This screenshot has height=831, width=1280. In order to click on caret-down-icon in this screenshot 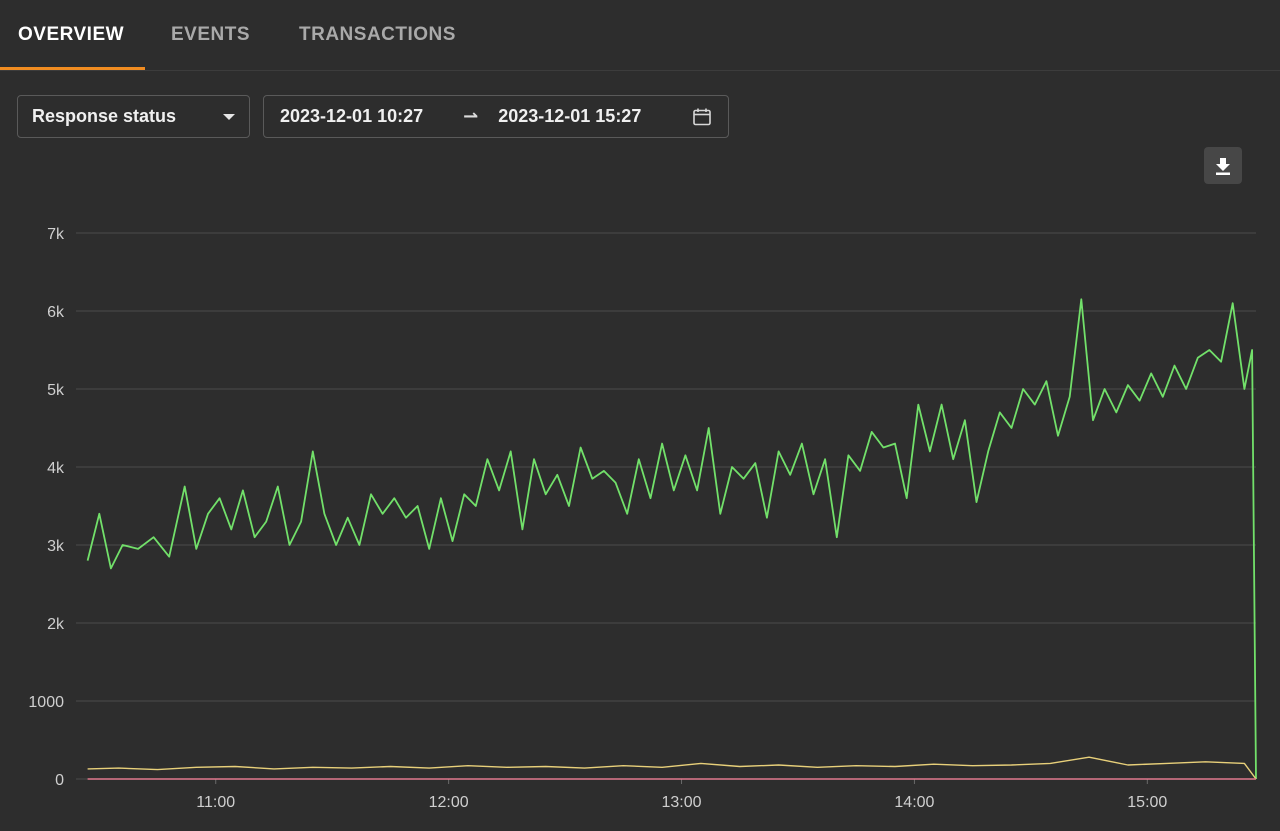, I will do `click(229, 116)`.